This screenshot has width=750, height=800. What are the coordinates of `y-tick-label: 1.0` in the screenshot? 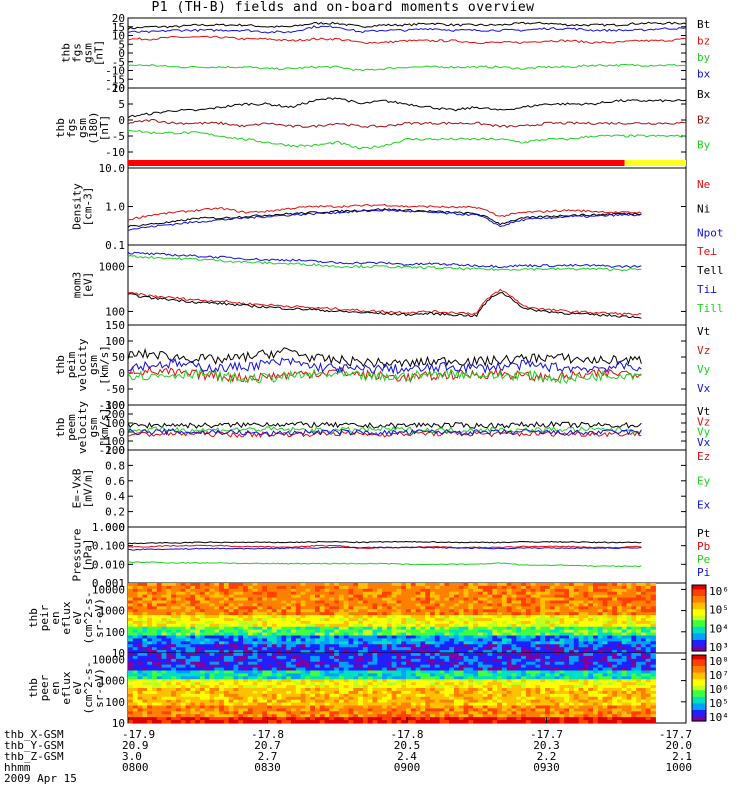 It's located at (115, 450).